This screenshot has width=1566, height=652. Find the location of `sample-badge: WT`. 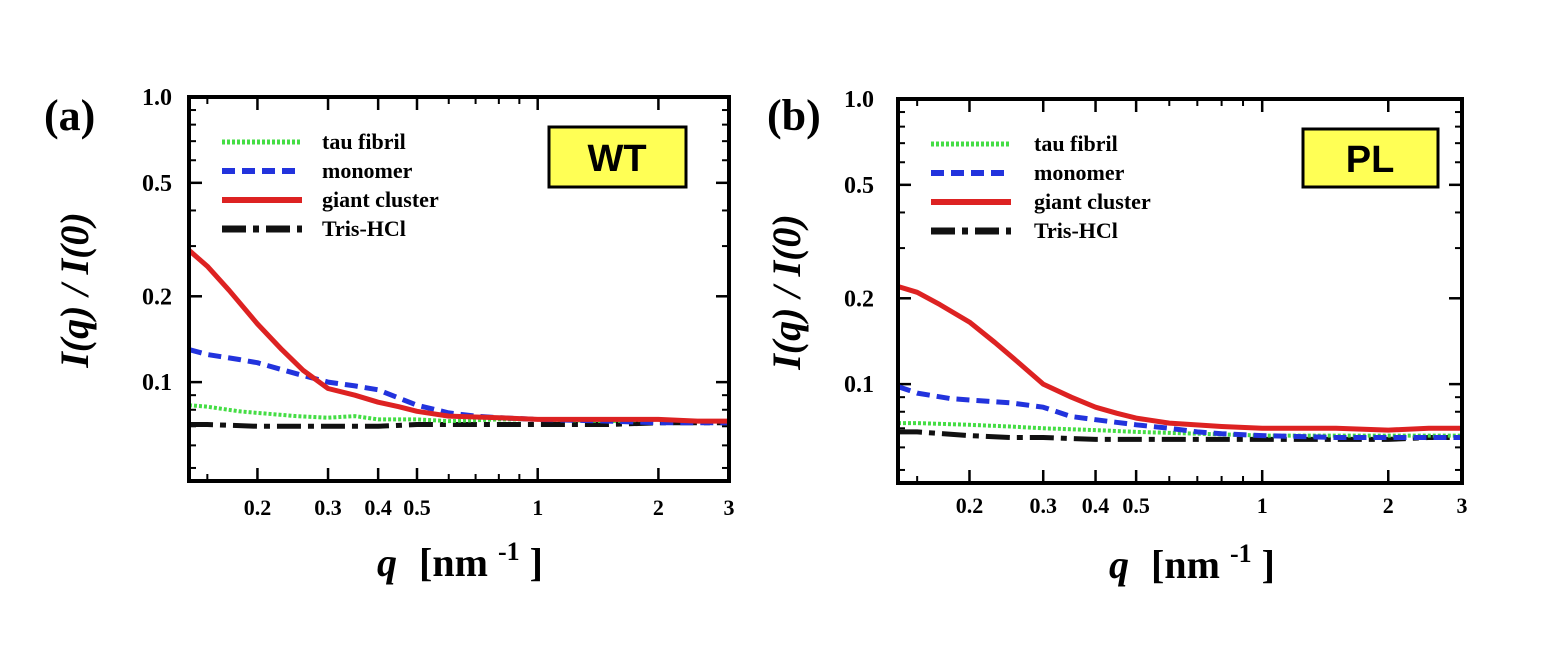

sample-badge: WT is located at coordinates (617, 157).